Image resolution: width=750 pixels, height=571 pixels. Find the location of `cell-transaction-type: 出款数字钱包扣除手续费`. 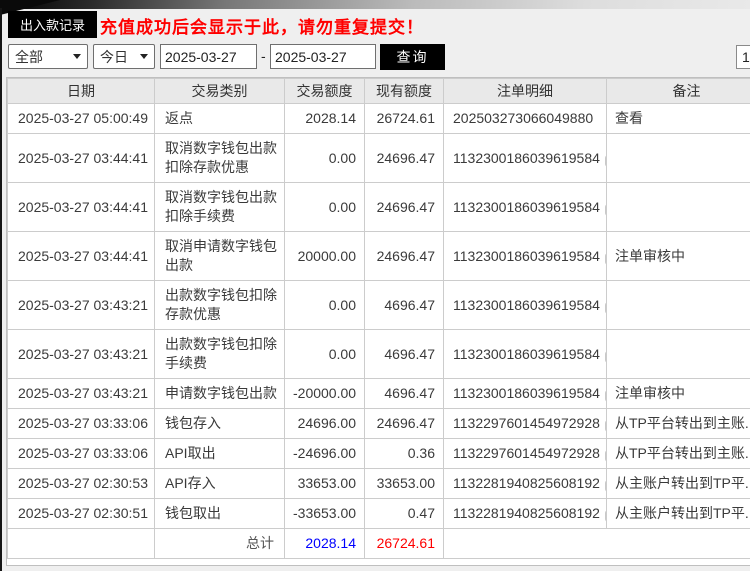

cell-transaction-type: 出款数字钱包扣除手续费 is located at coordinates (219, 354).